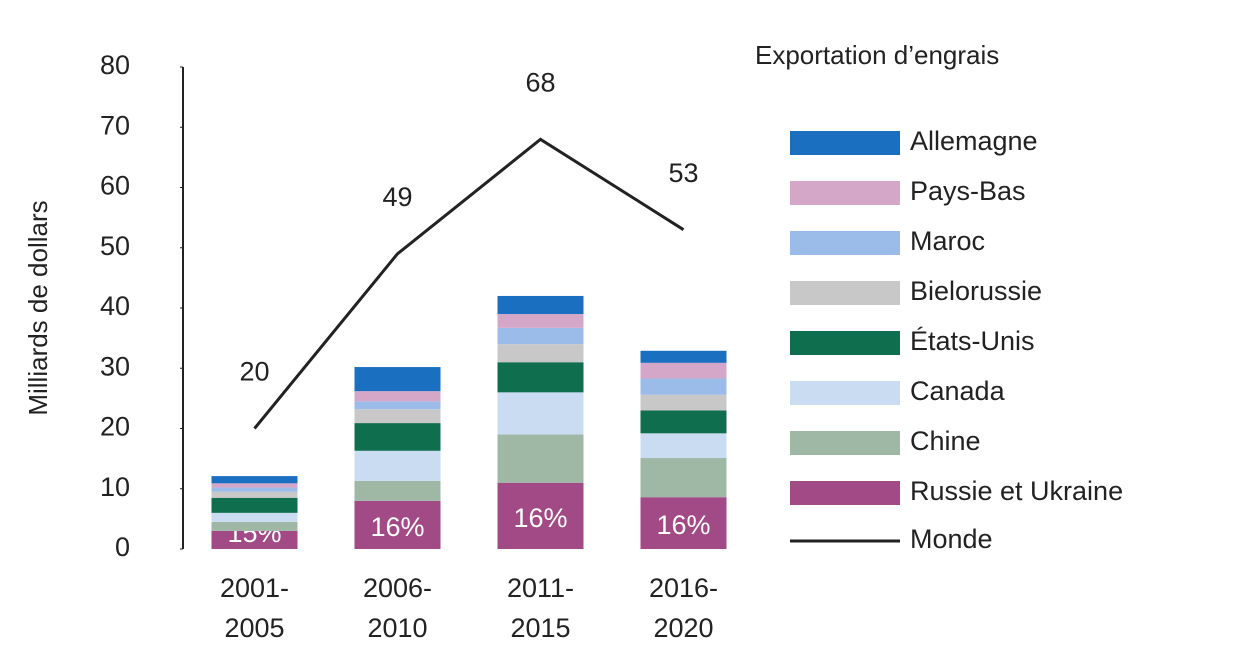  I want to click on x-tick-label-line: 2015, so click(540, 628).